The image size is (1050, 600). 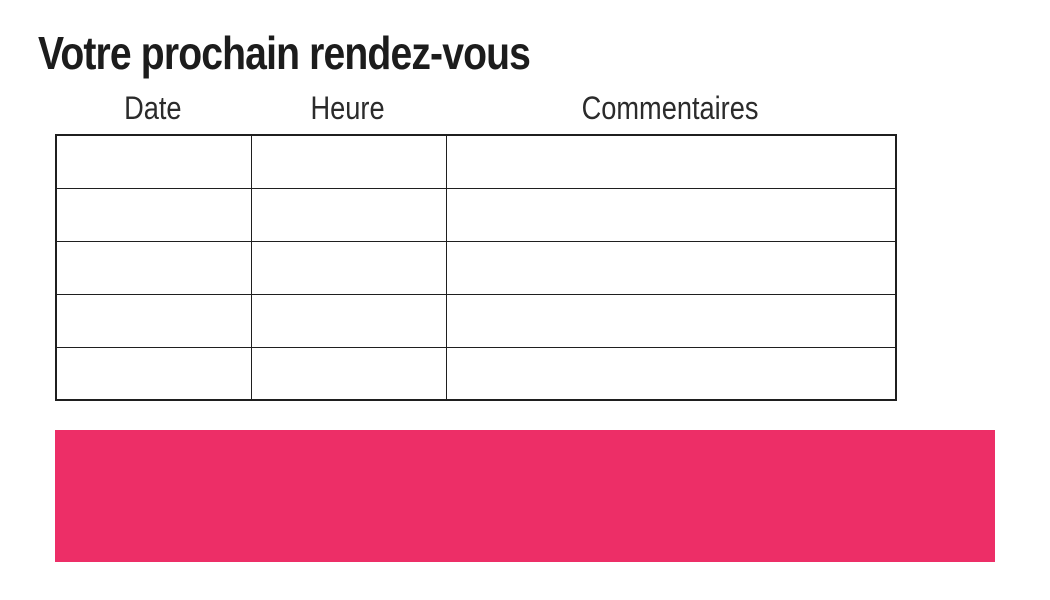 I want to click on column-header-heure: Heure, so click(x=347, y=108).